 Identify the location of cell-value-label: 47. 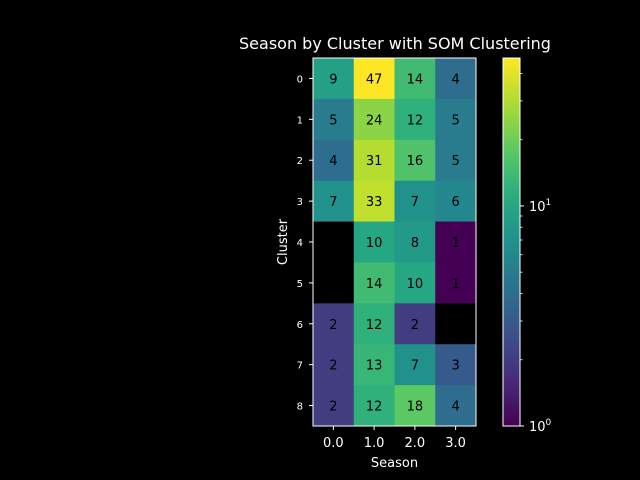
(374, 79).